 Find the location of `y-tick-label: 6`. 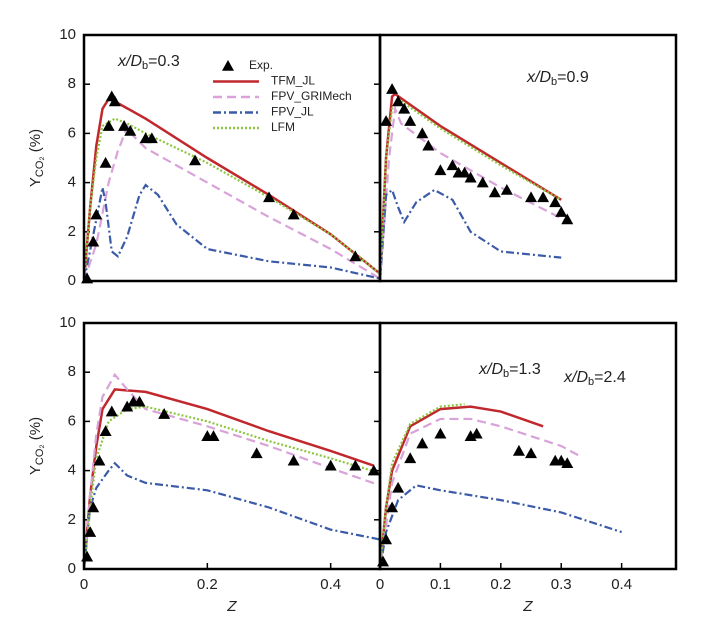

y-tick-label: 6 is located at coordinates (72, 132).